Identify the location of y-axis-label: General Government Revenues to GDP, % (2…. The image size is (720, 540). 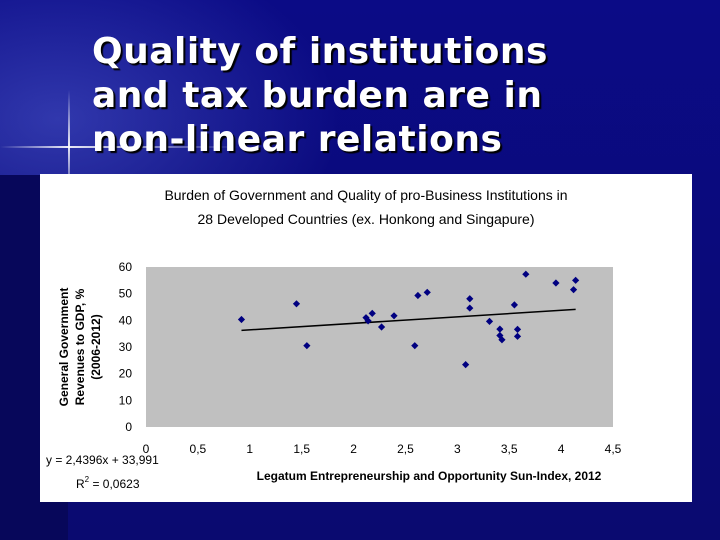
(80, 347).